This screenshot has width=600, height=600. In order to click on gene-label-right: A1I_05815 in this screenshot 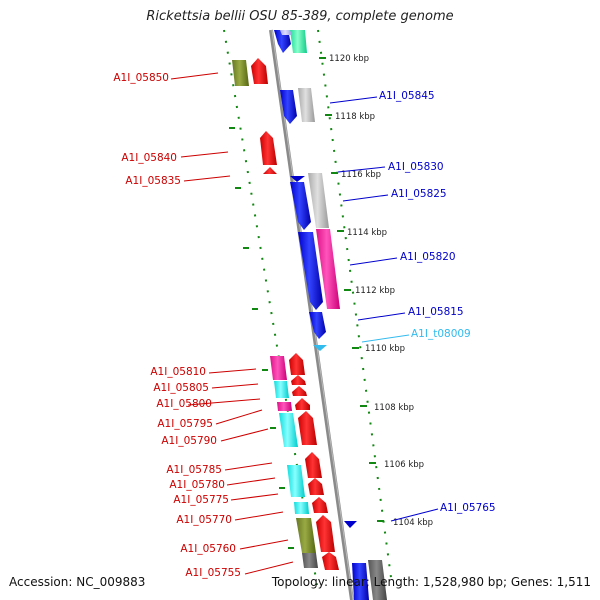, I will do `click(436, 312)`.